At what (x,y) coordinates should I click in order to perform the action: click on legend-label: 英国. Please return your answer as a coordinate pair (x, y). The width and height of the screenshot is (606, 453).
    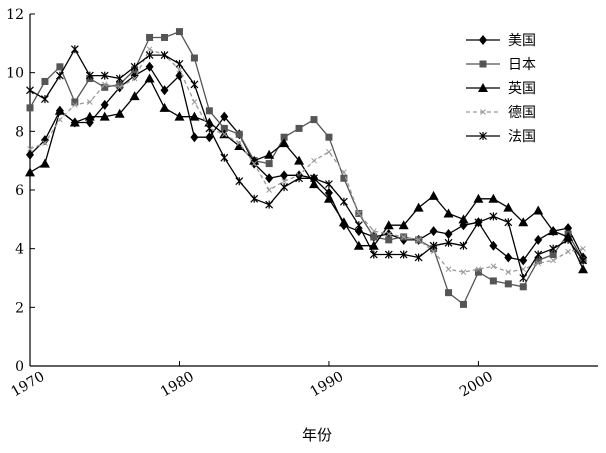
    Looking at the image, I should click on (522, 88).